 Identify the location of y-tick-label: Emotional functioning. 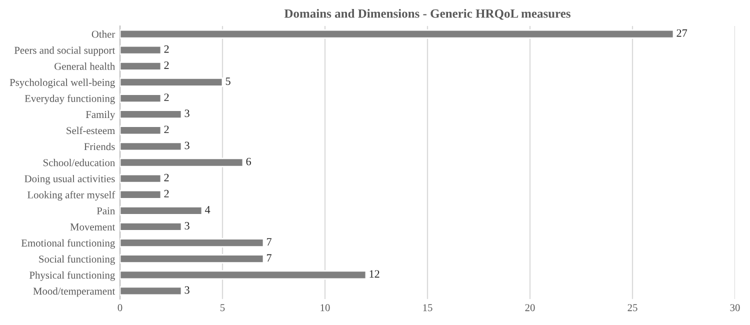
(68, 244).